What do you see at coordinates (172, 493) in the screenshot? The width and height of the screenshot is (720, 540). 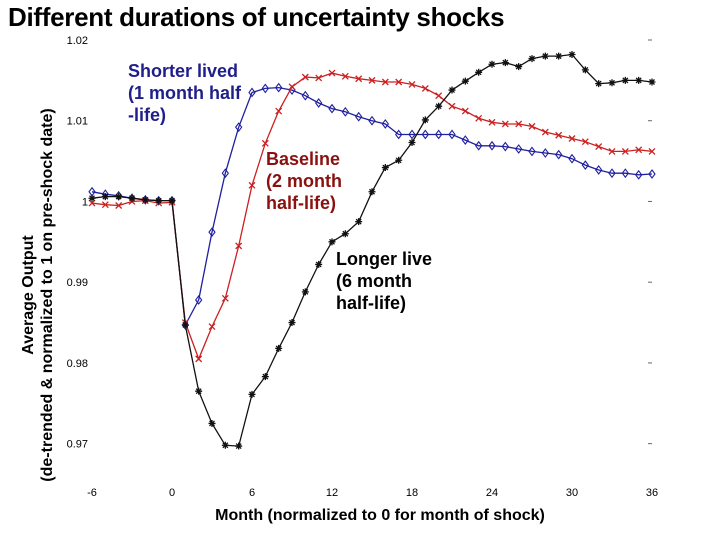 I see `x-tick-label: 0` at bounding box center [172, 493].